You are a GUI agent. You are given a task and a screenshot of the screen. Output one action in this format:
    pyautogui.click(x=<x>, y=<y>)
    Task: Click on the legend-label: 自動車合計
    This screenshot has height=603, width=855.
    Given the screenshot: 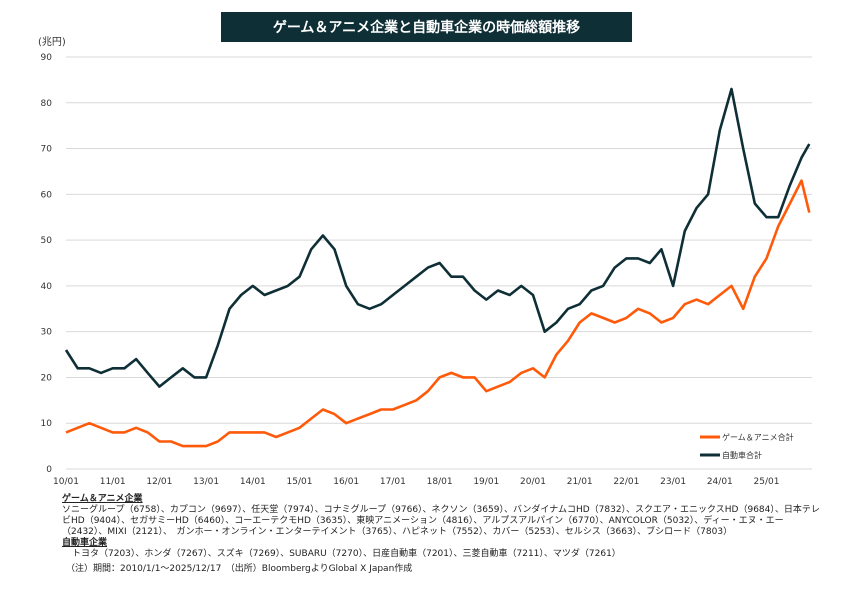 What is the action you would take?
    pyautogui.click(x=742, y=455)
    